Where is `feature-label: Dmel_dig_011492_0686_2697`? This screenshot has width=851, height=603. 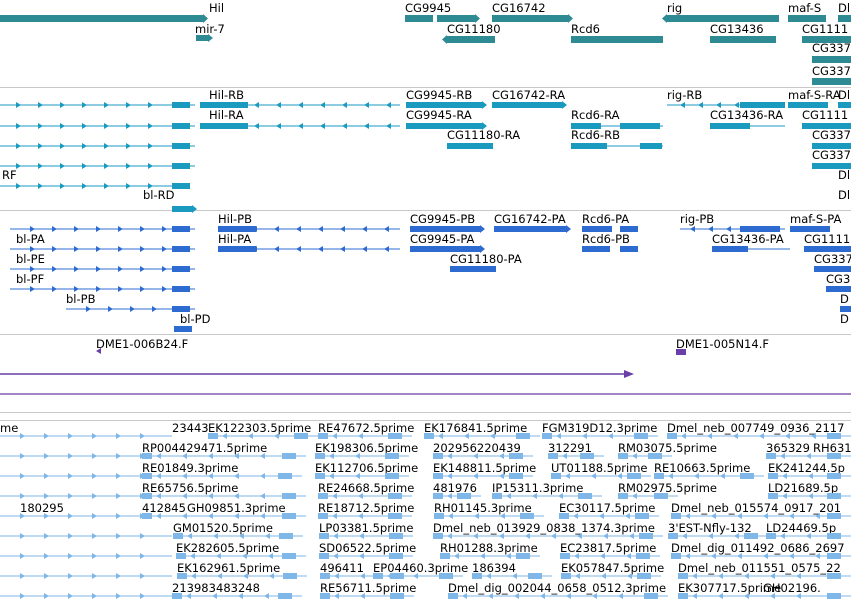
feature-label: Dmel_dig_011492_0686_2697 is located at coordinates (758, 548).